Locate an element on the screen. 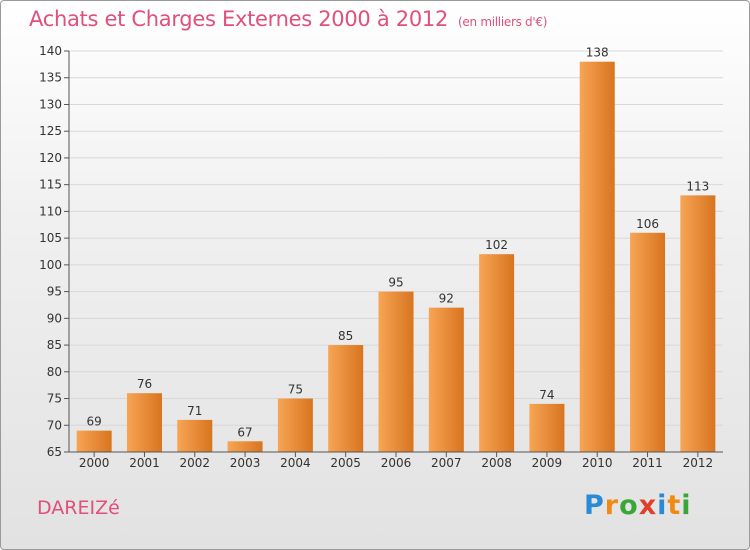  y-tick-label: 80 is located at coordinates (54, 372).